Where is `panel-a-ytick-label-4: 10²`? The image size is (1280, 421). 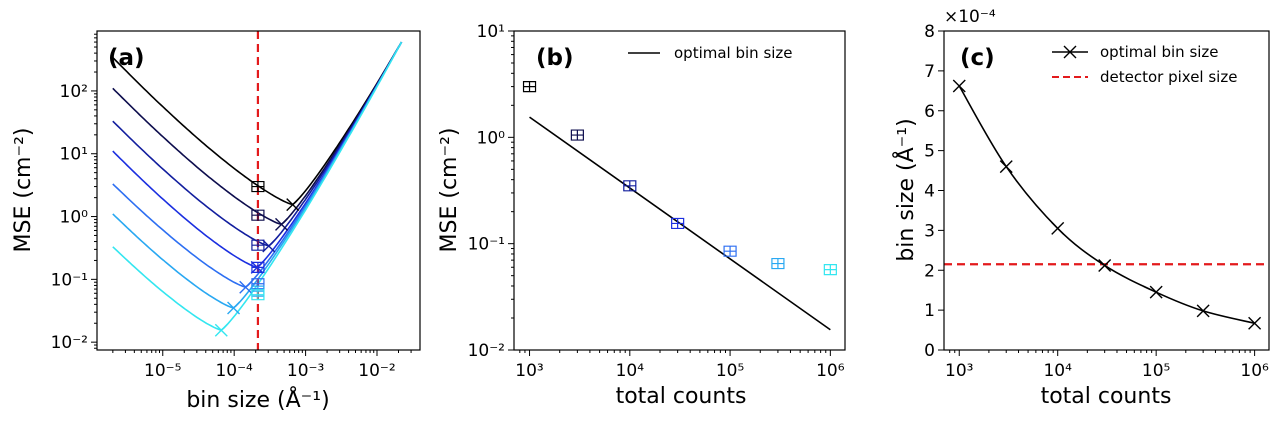
panel-a-ytick-label-4: 10² is located at coordinates (74, 92).